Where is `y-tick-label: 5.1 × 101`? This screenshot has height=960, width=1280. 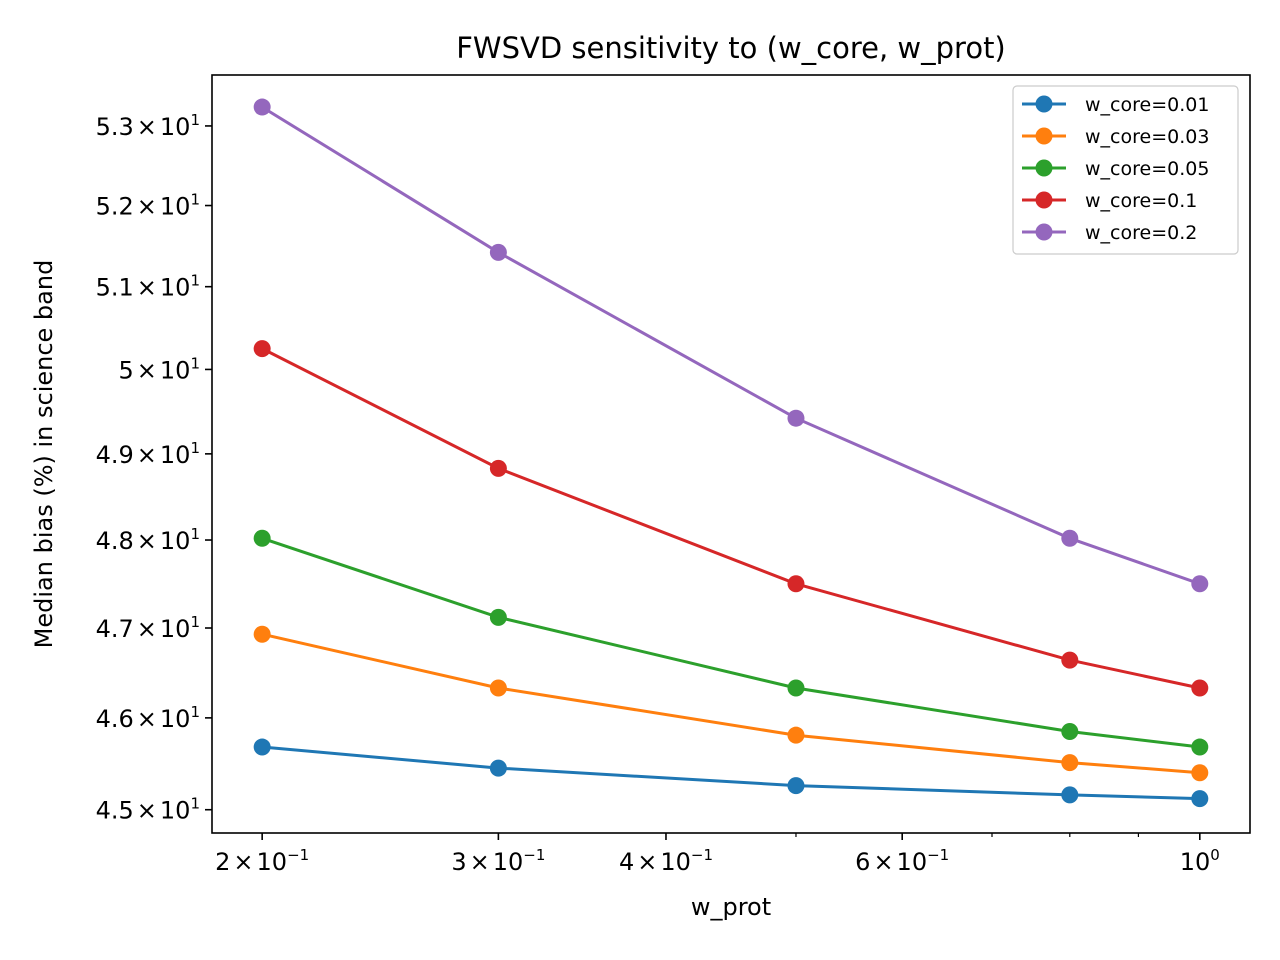
y-tick-label: 5.1 × 101 is located at coordinates (148, 287).